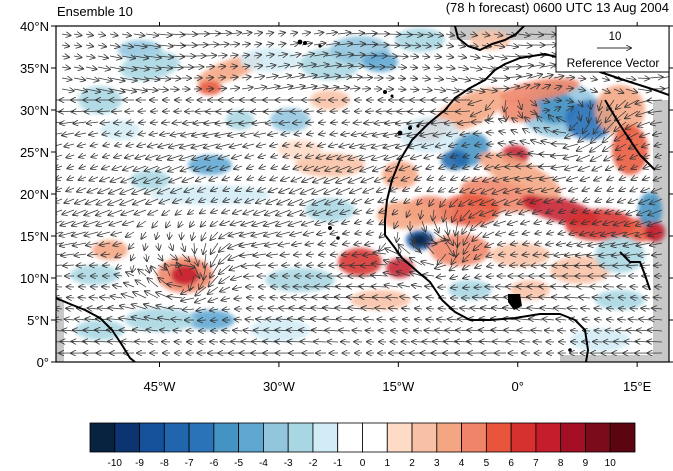 Image resolution: width=673 pixels, height=471 pixels. I want to click on colorbar-label: -3, so click(288, 463).